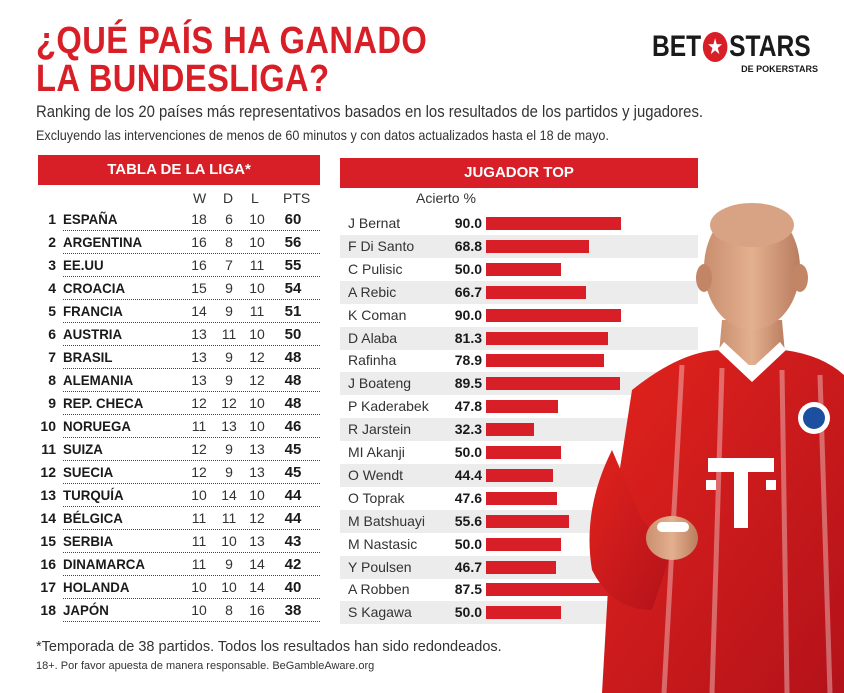  I want to click on league-row: 13 TURQUÍA 10 14 10 44, so click(179, 495).